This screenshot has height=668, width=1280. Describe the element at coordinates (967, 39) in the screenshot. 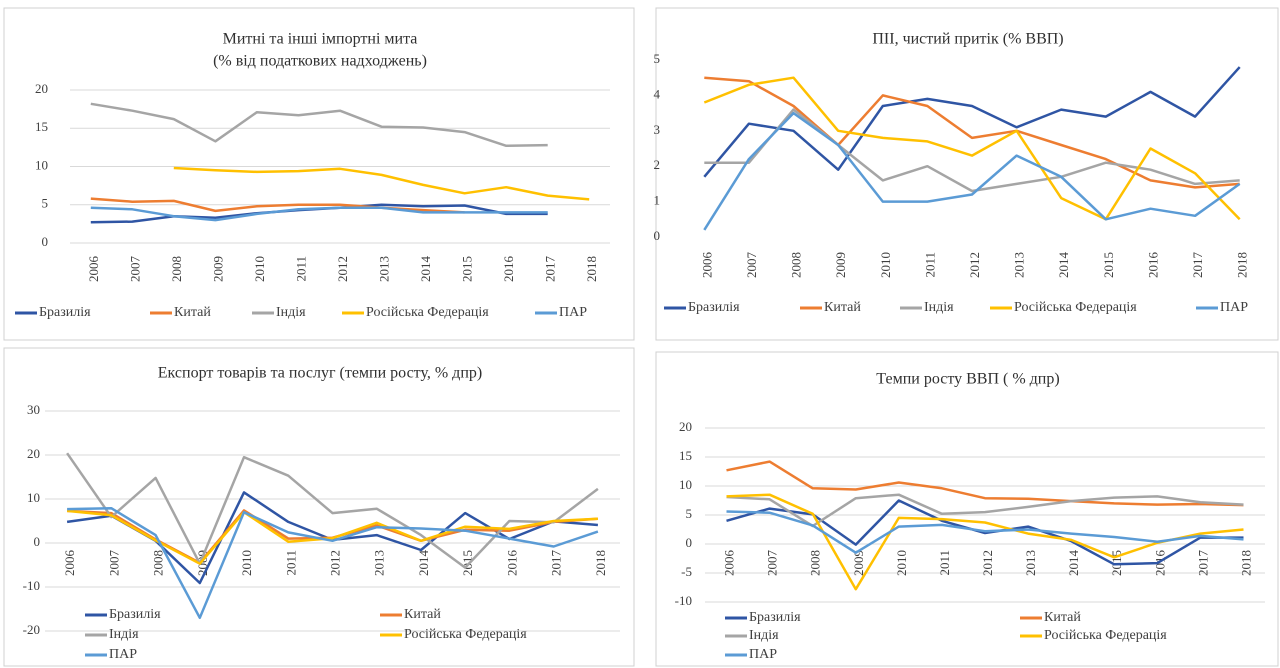

I see `chart-title: ПІІ, чистий притік (% ВВП)` at that location.